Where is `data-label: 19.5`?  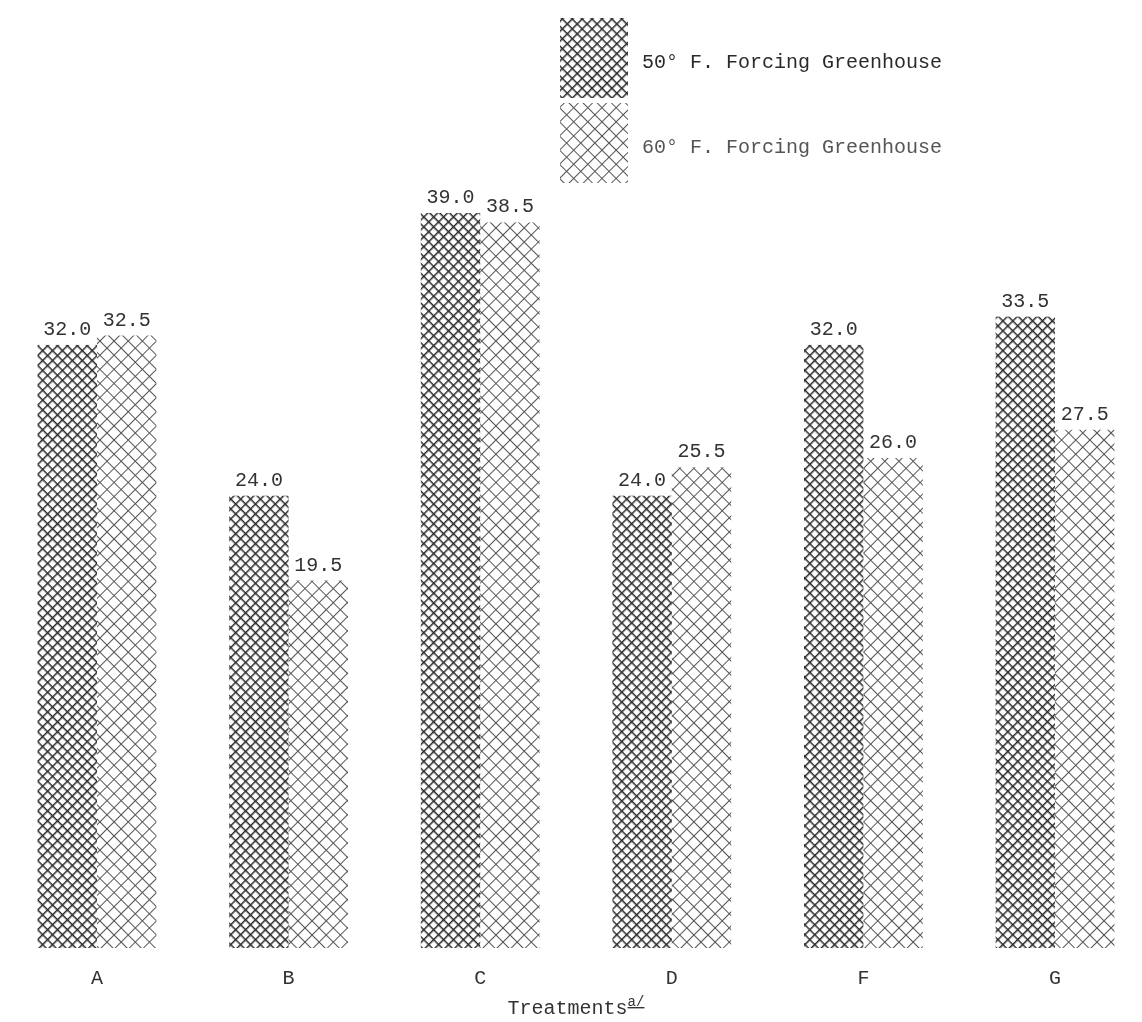
data-label: 19.5 is located at coordinates (318, 565).